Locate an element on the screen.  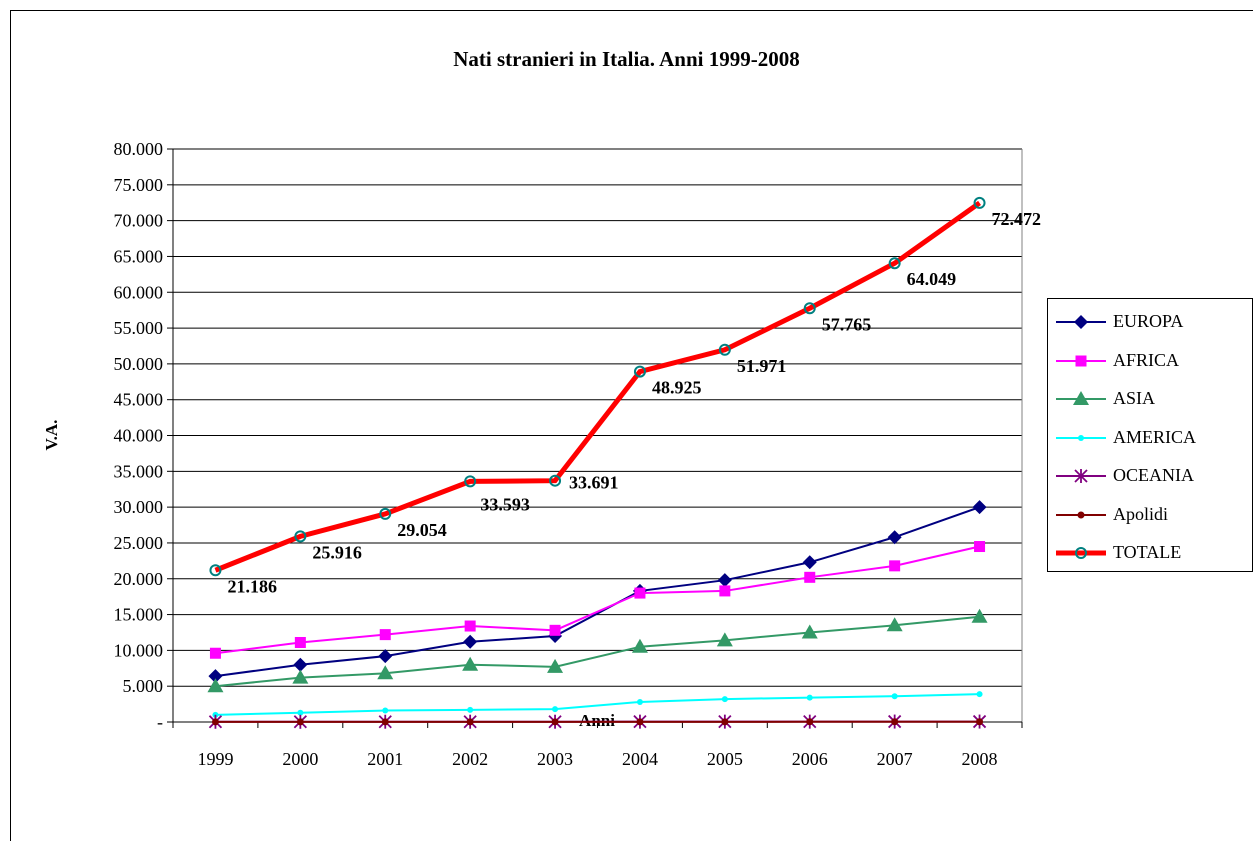
legend-label: Apolidi is located at coordinates (1141, 513).